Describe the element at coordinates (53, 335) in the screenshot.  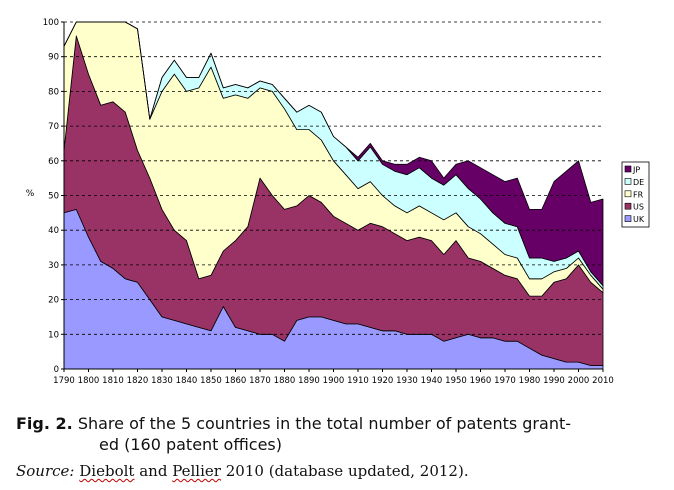
I see `y-tick-label-10: 10` at that location.